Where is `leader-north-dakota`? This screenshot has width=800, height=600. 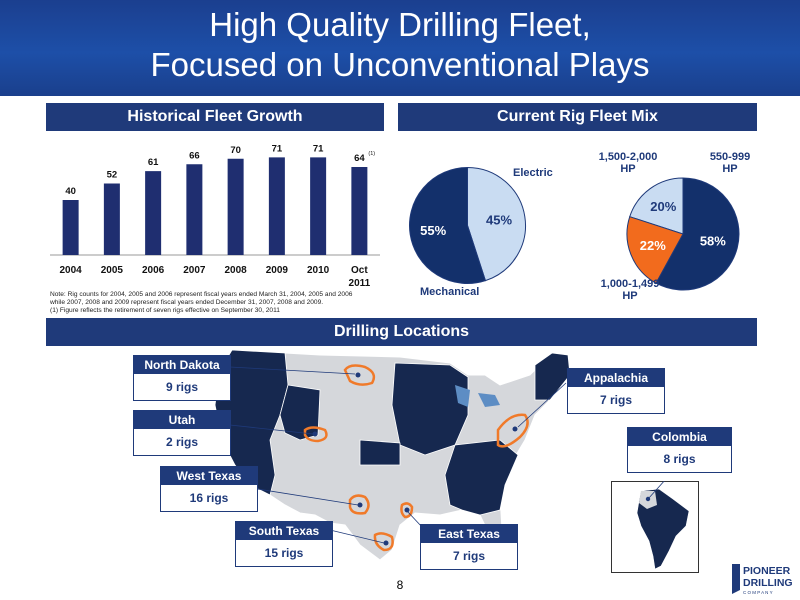 leader-north-dakota is located at coordinates (292, 370).